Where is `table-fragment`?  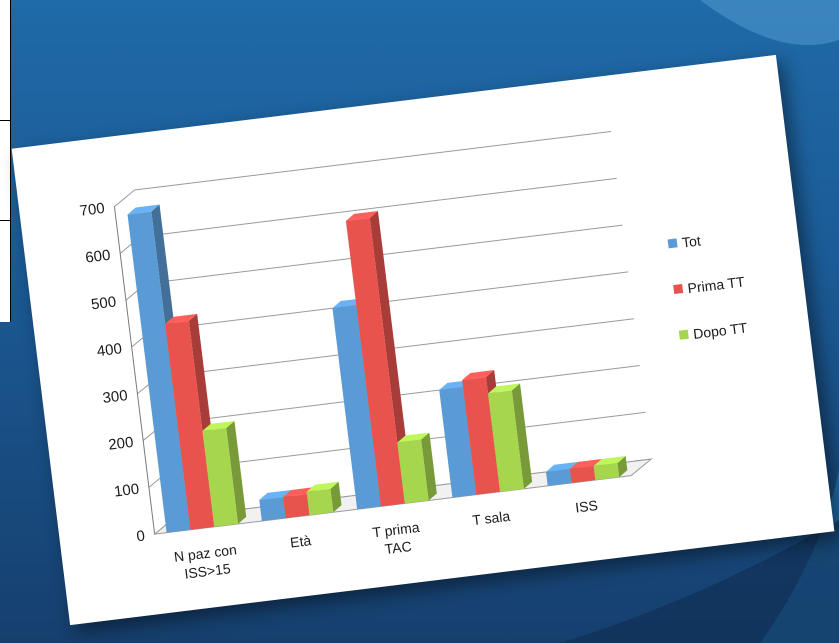 table-fragment is located at coordinates (5, 161).